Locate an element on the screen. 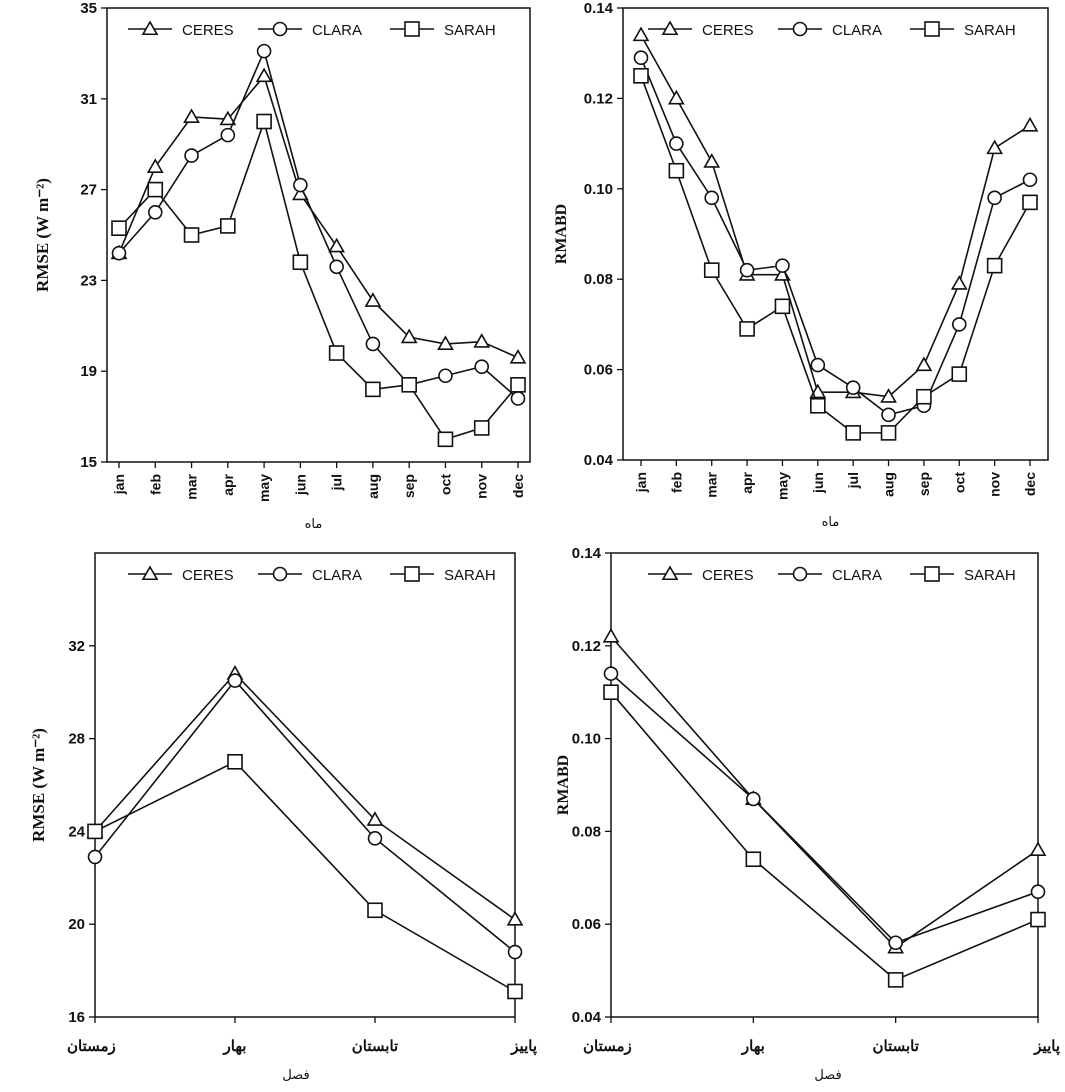  y-axis-title: RMABD is located at coordinates (561, 234).